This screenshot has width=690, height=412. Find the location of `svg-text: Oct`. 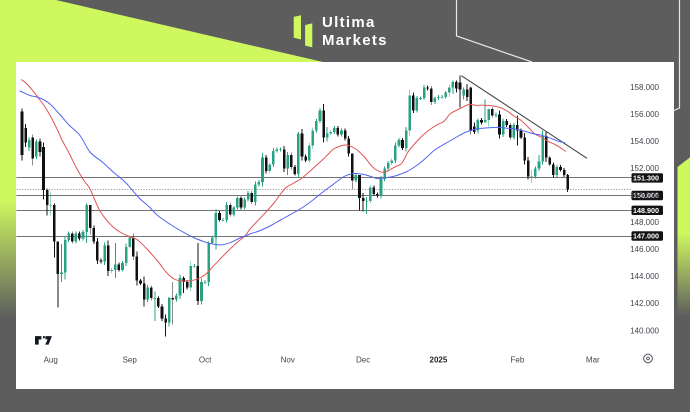

svg-text: Oct is located at coordinates (205, 360).